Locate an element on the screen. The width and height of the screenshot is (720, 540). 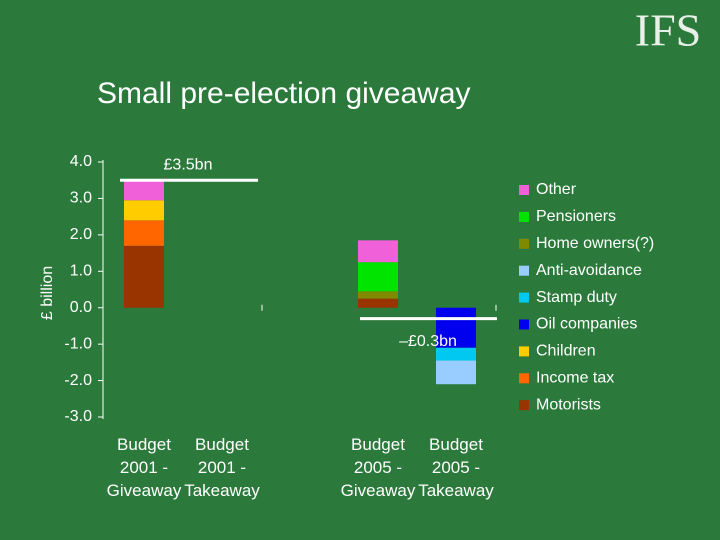
y-tick-label: -2.0 is located at coordinates (78, 380).